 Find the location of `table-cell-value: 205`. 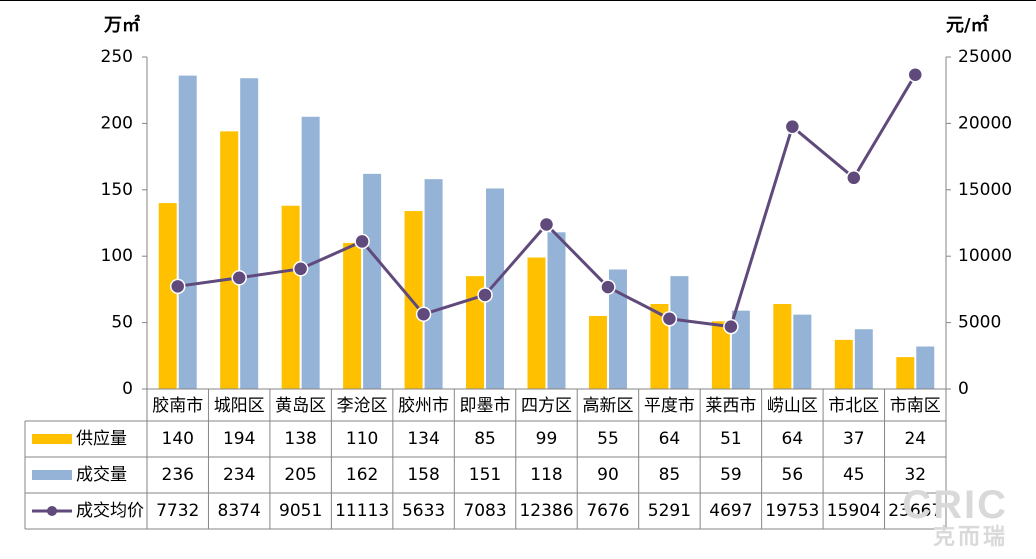

table-cell-value: 205 is located at coordinates (300, 475).